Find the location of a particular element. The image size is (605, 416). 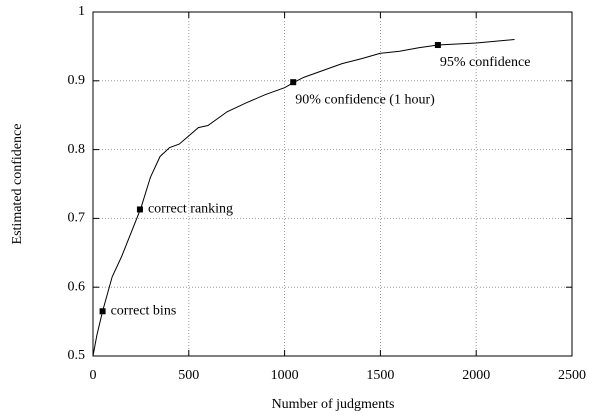

x-tick-label: 500 is located at coordinates (188, 375).